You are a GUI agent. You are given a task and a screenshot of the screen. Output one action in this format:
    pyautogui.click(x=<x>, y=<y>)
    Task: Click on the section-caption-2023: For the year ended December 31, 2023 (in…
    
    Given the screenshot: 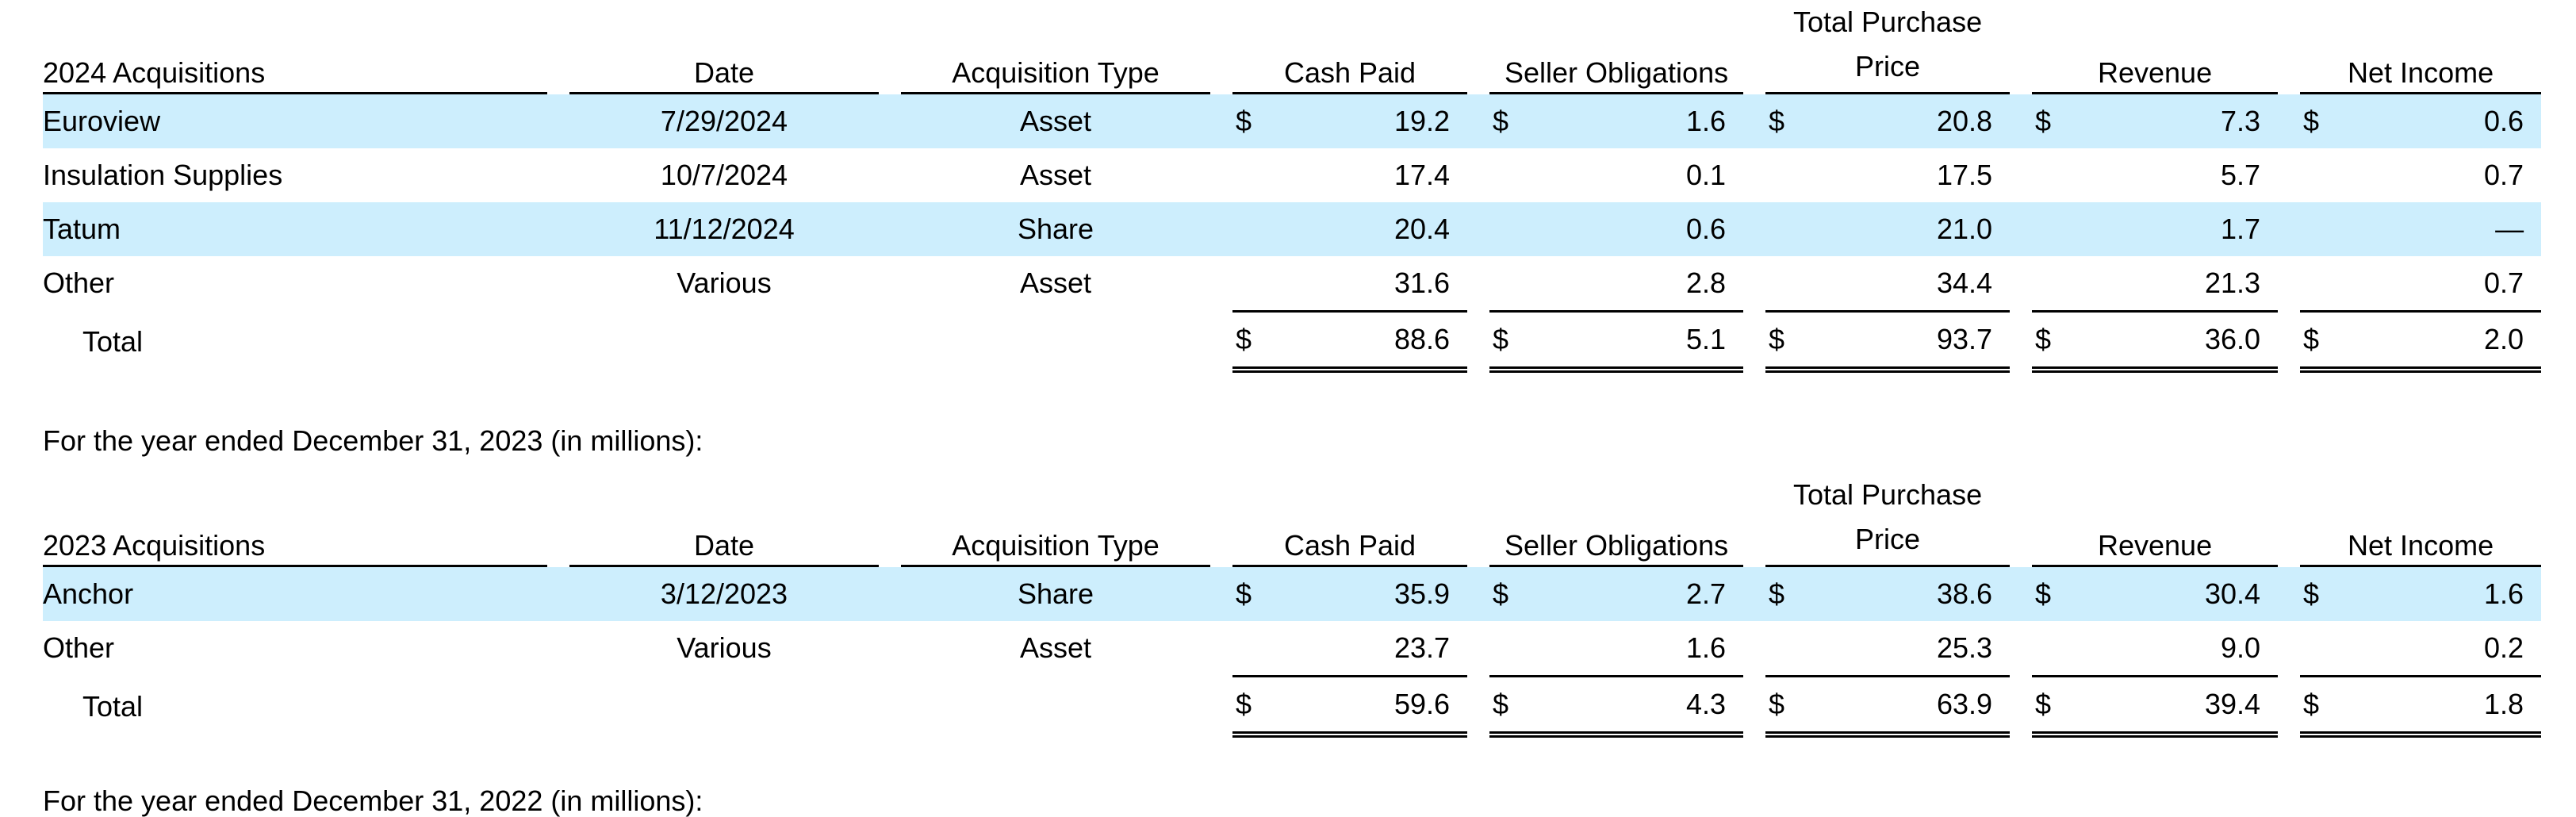 What is the action you would take?
    pyautogui.click(x=373, y=440)
    